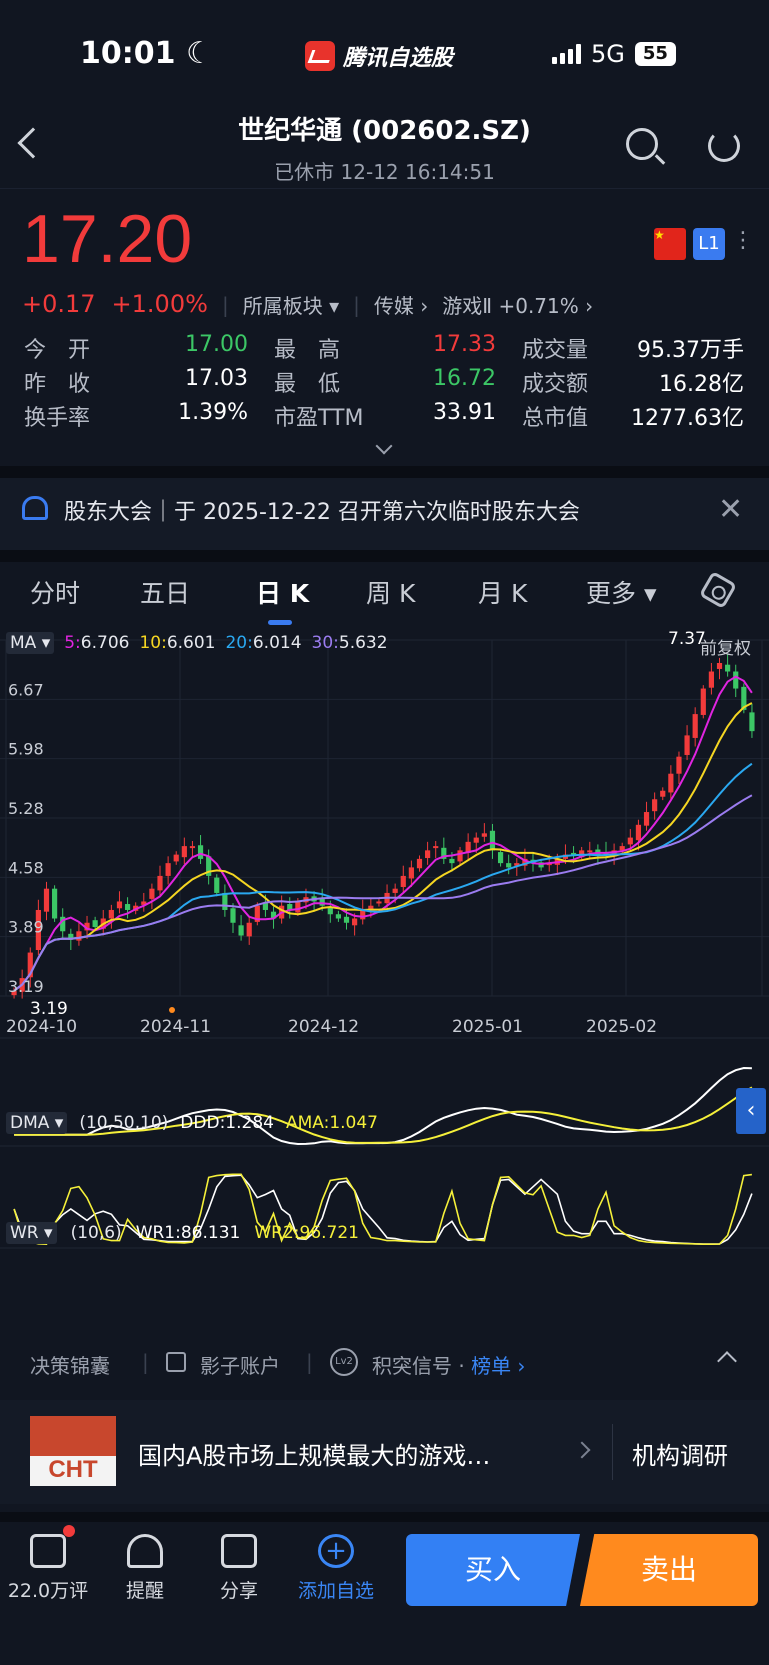 Image resolution: width=769 pixels, height=1665 pixels. Describe the element at coordinates (322, 512) in the screenshot. I see `notice-text: 股东大会｜于 2025-12-22 召开第六次临时股东大会` at that location.